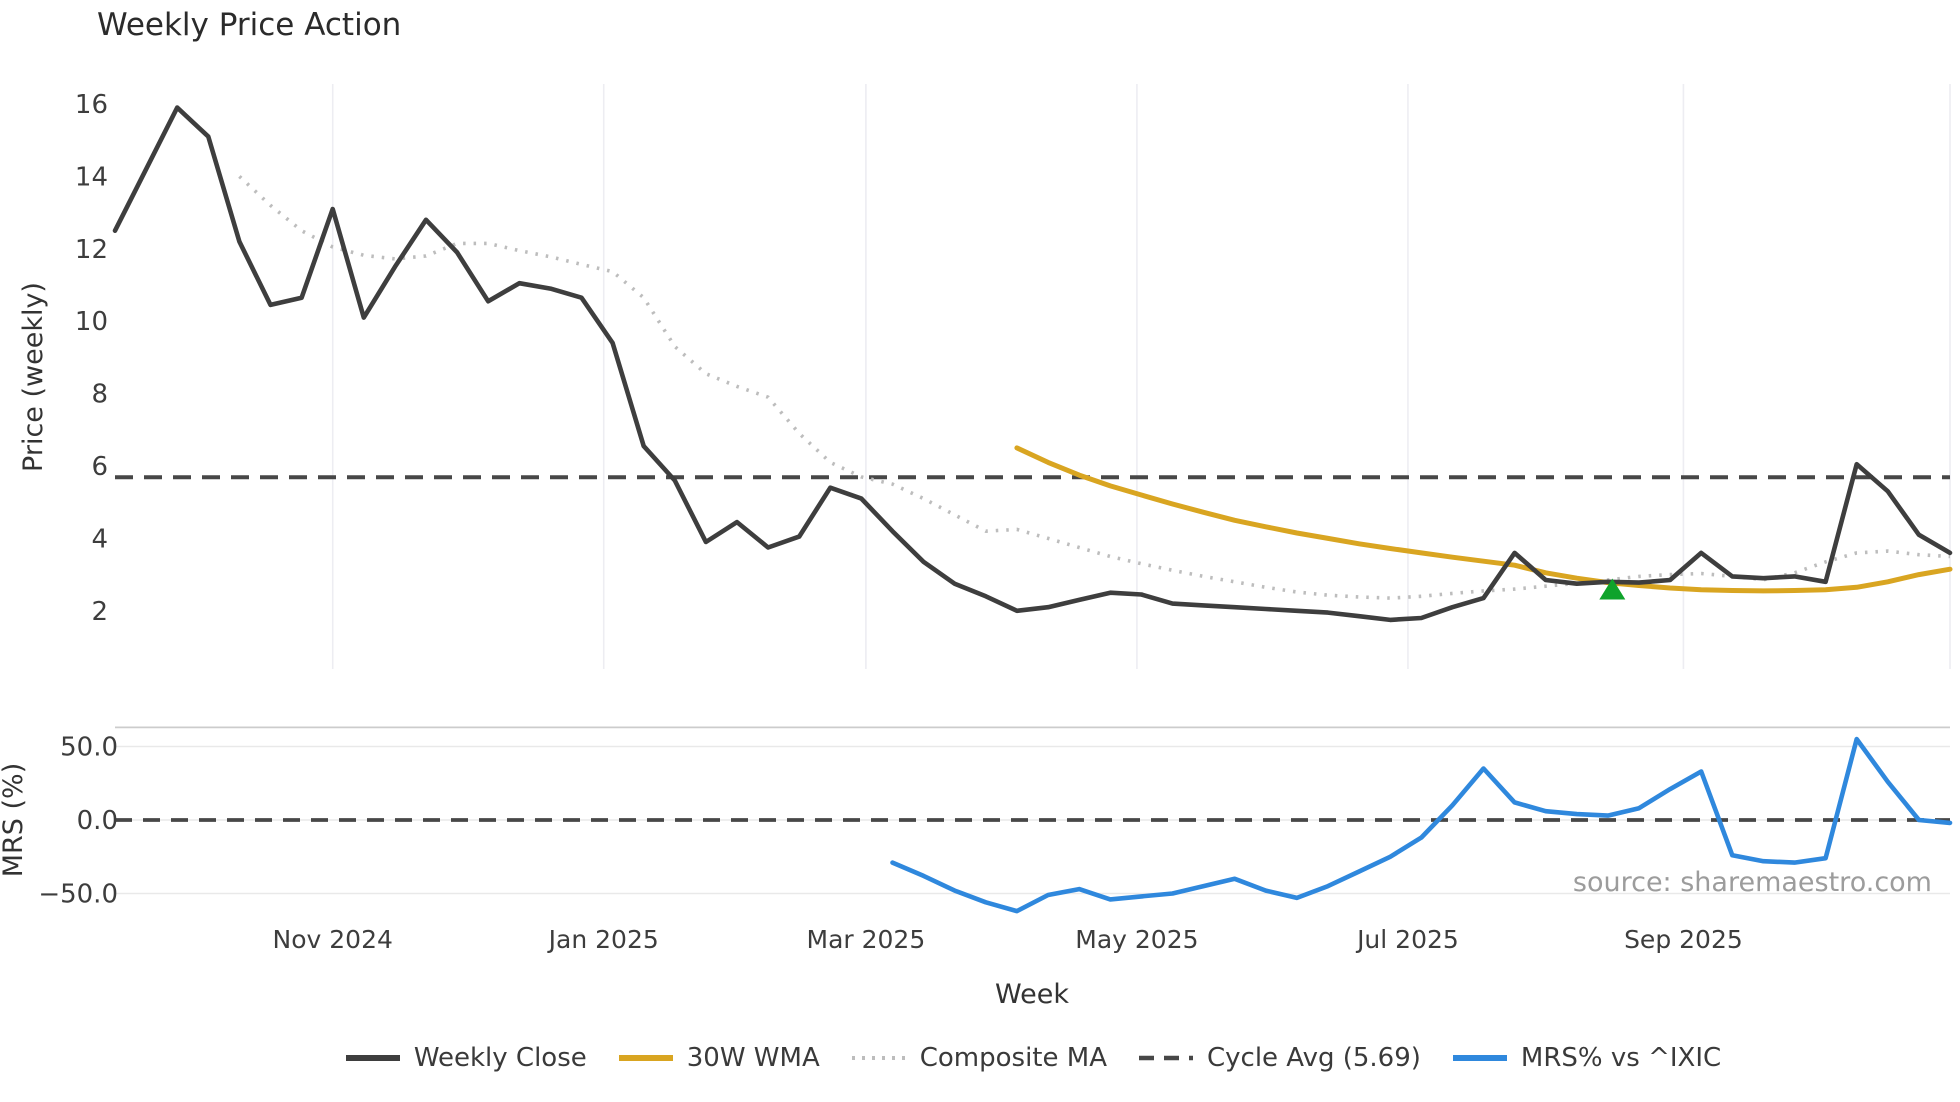 The height and width of the screenshot is (1102, 1960). I want to click on price-tick-label: 10, so click(91, 322).